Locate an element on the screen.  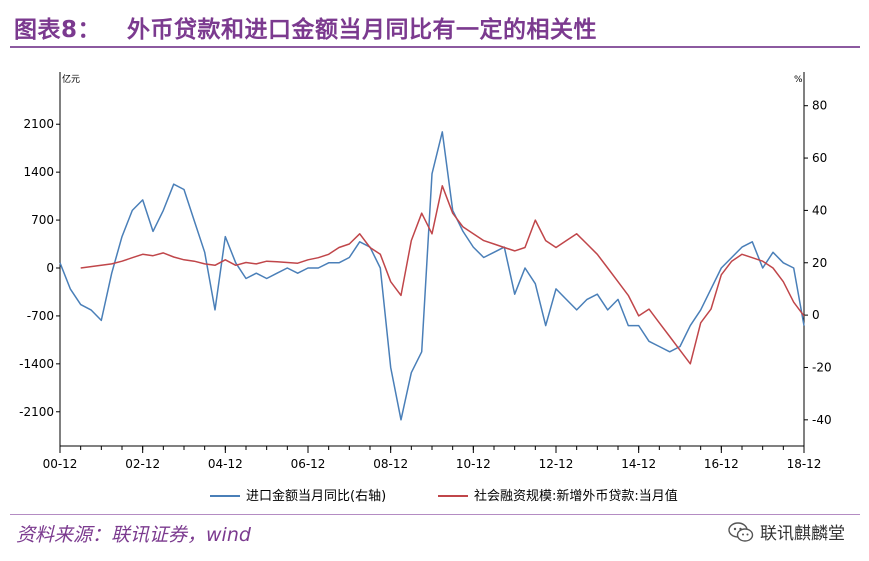
x-tick-label: 02-12 is located at coordinates (142, 464).